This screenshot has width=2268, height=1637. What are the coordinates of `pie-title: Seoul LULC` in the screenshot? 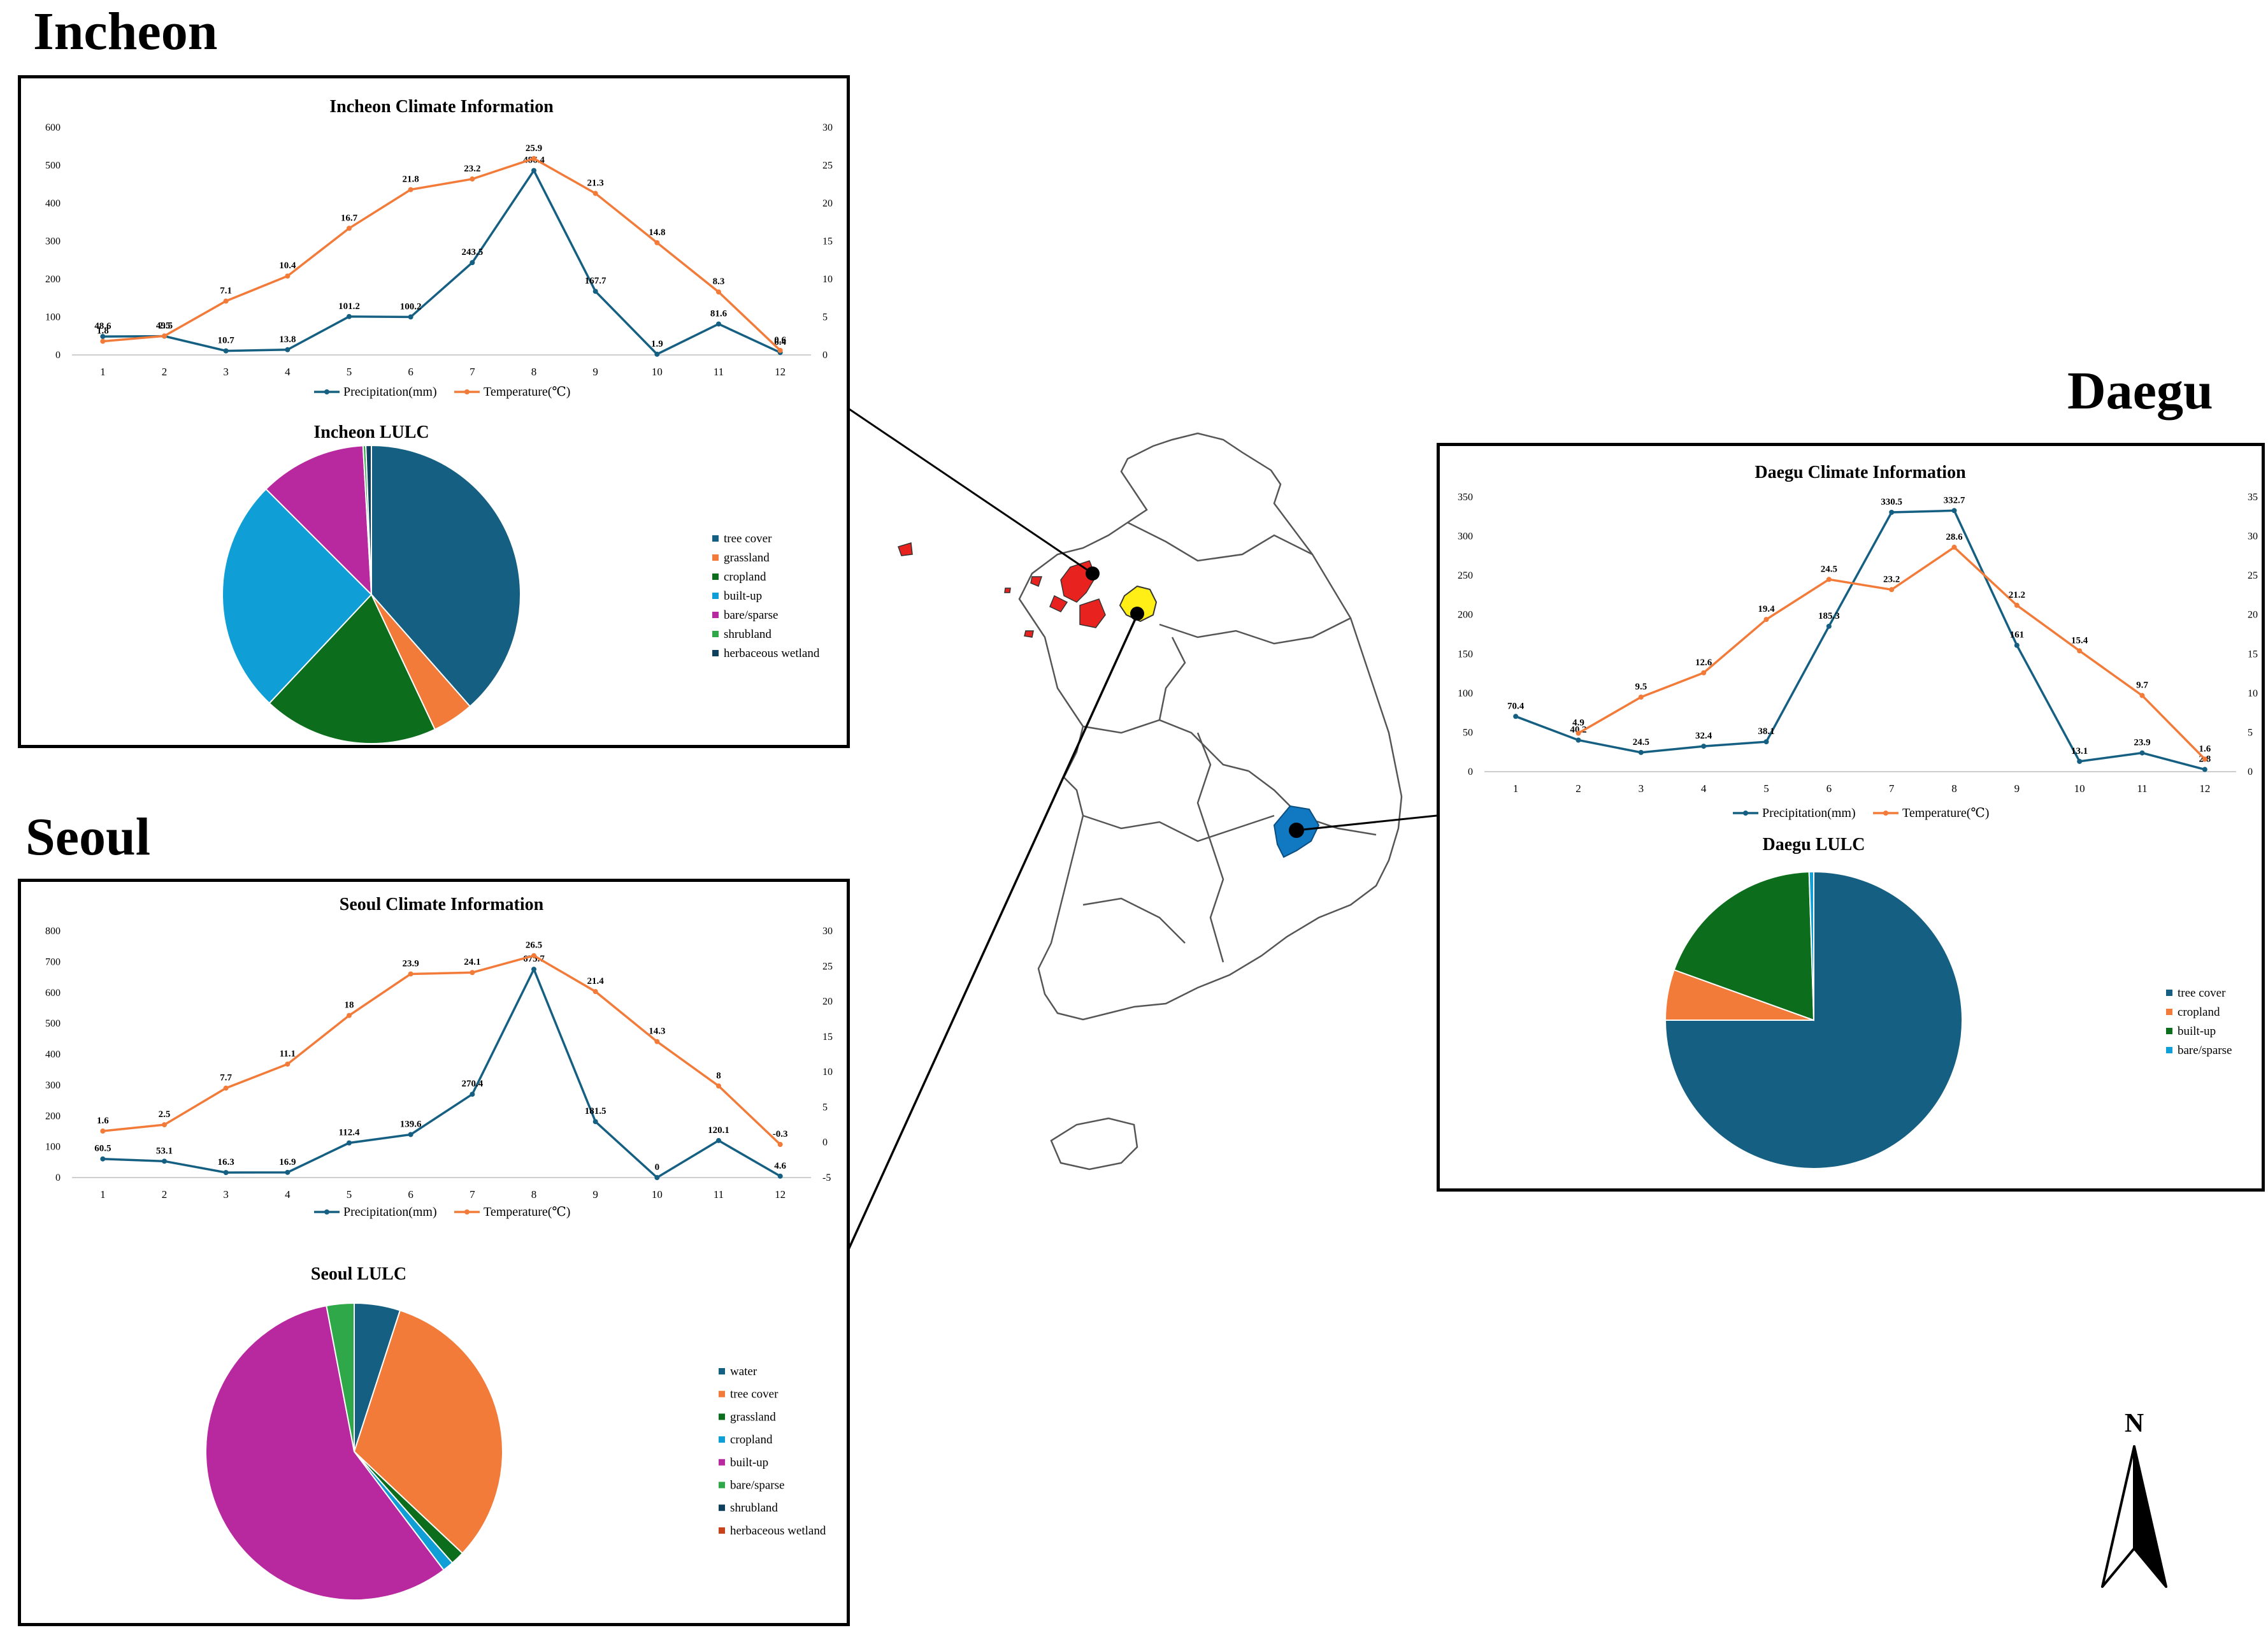 It's located at (358, 1274).